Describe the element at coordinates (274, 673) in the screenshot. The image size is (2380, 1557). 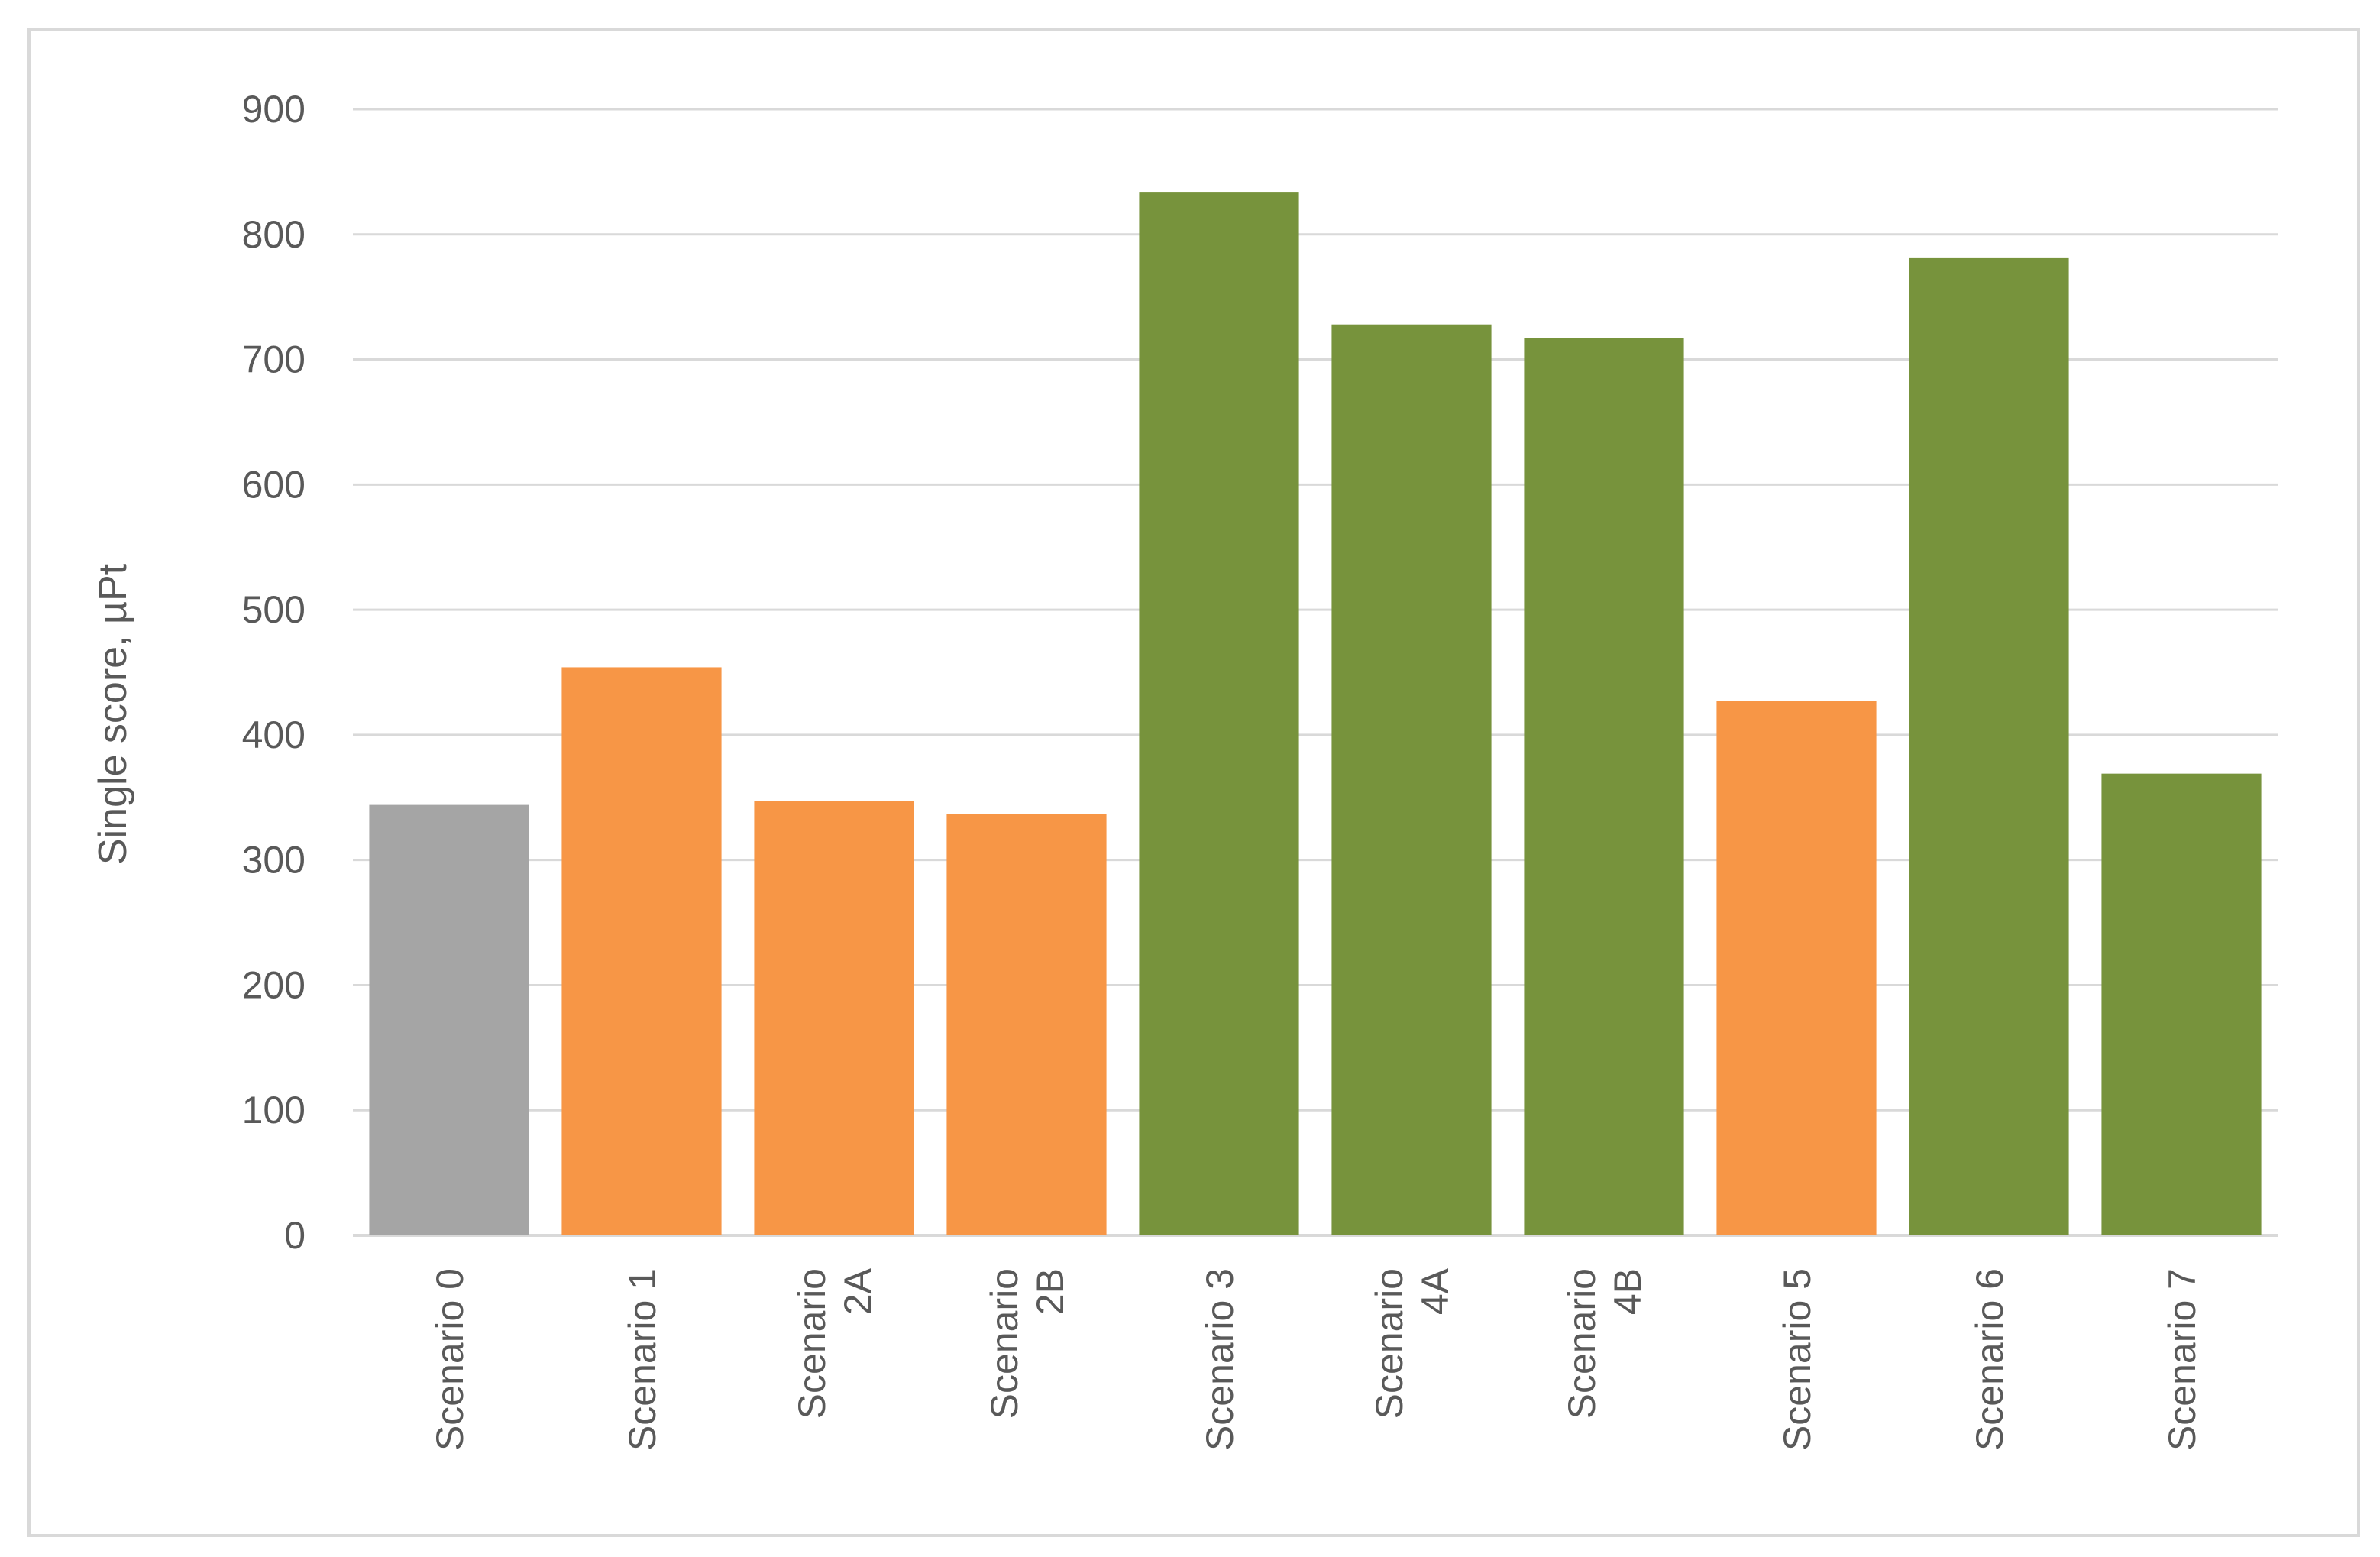
I see `y-tick-labels: 0 100 200 300 400 500 600 700 800 900` at that location.